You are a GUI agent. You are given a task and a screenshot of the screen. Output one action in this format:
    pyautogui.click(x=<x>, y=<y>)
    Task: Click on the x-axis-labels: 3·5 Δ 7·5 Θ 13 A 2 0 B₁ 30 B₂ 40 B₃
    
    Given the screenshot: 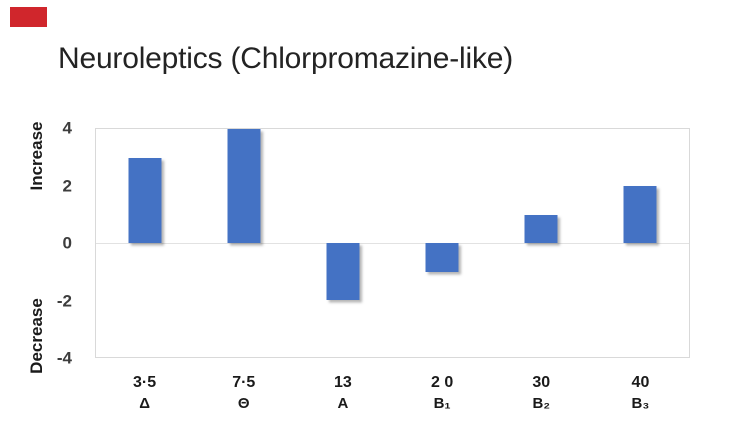 What is the action you would take?
    pyautogui.click(x=392, y=393)
    